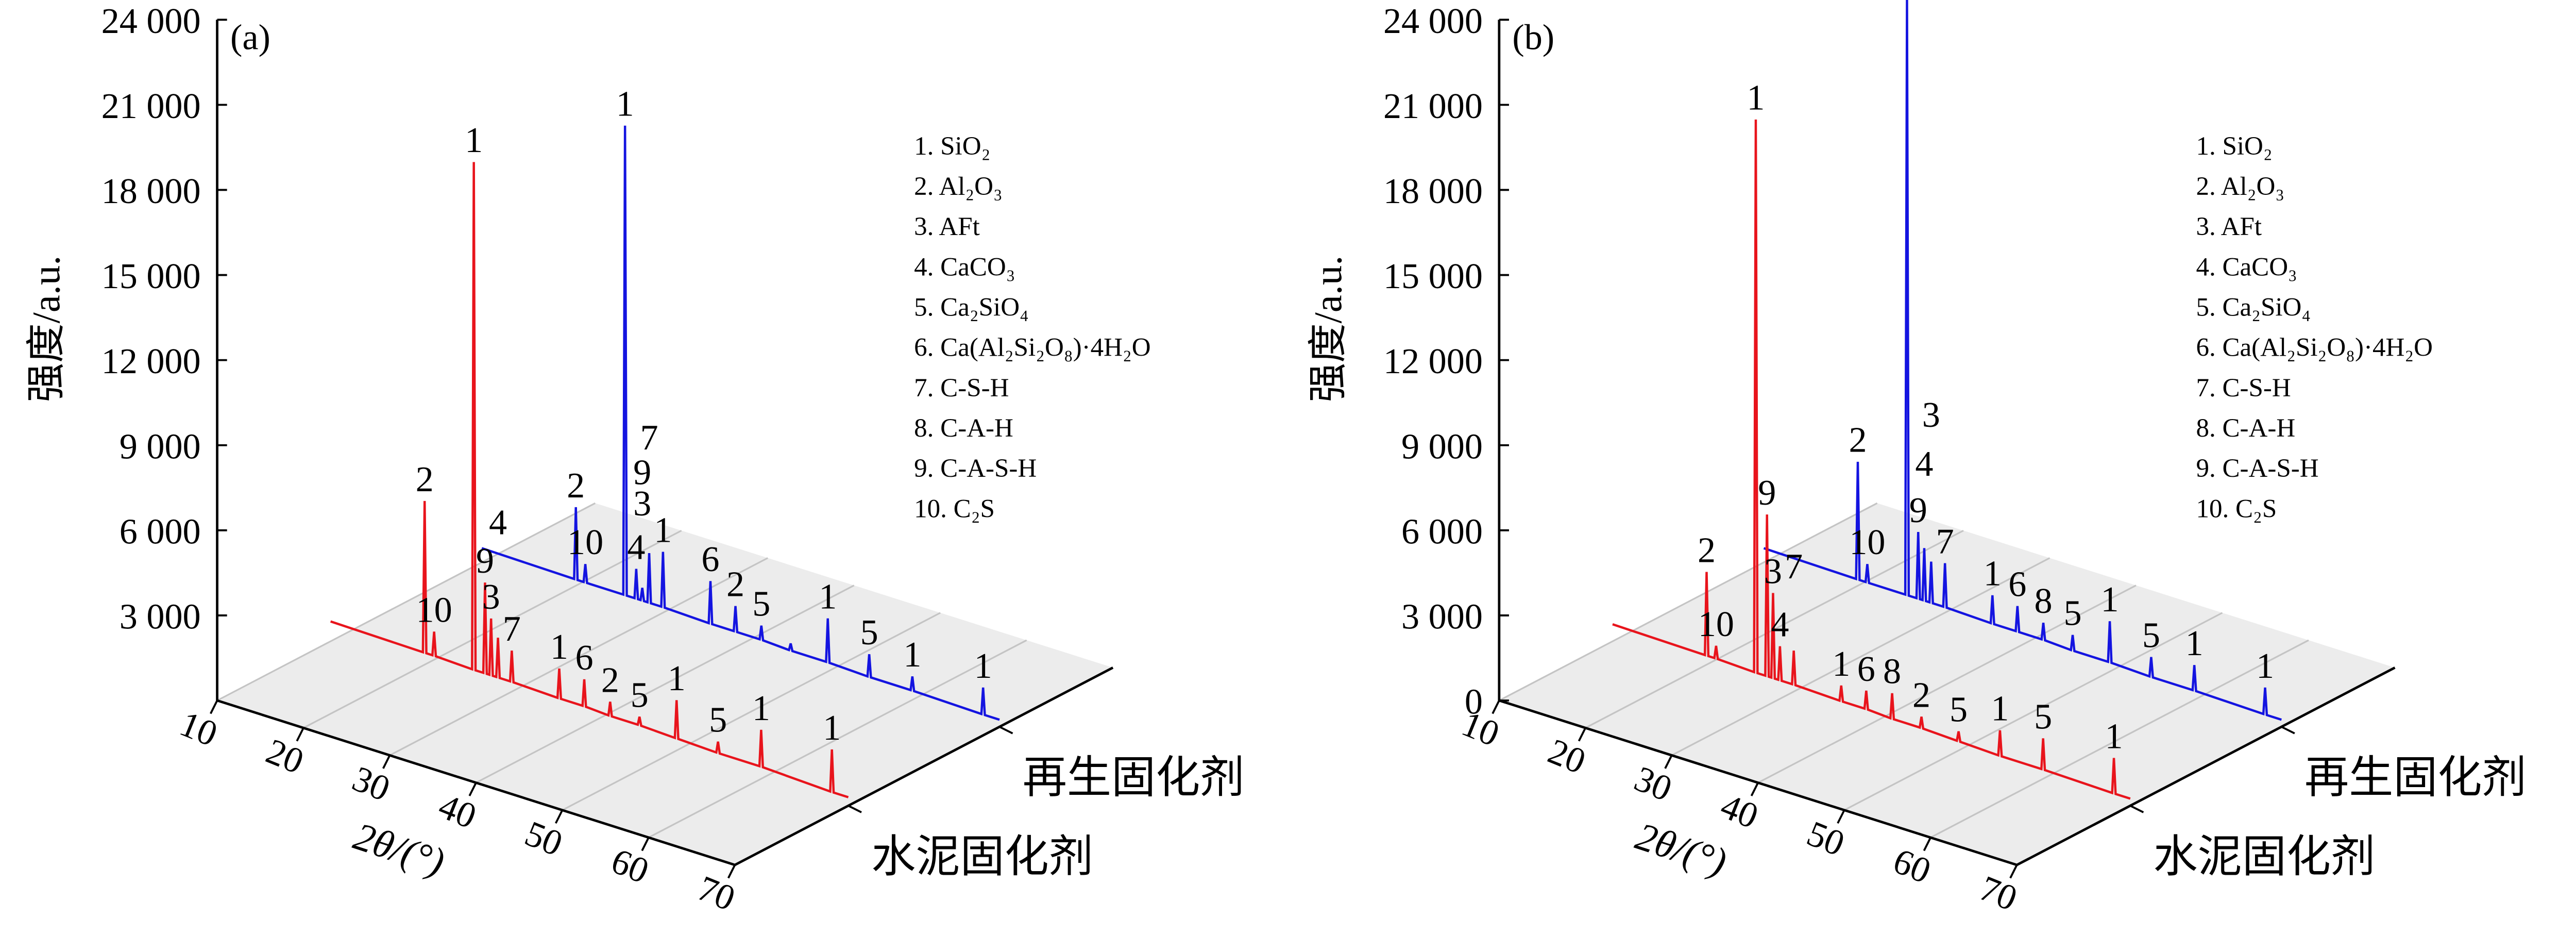 This screenshot has width=2576, height=934. What do you see at coordinates (1442, 531) in the screenshot?
I see `y-tick-label: 6 000` at bounding box center [1442, 531].